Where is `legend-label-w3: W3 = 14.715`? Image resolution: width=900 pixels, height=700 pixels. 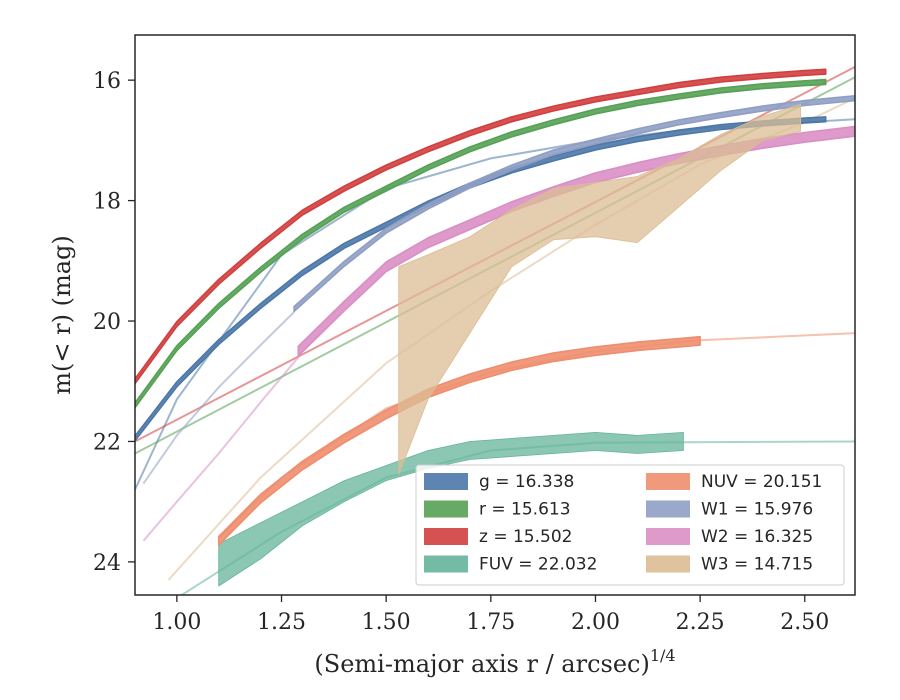
legend-label-w3: W3 = 14.715 is located at coordinates (757, 565).